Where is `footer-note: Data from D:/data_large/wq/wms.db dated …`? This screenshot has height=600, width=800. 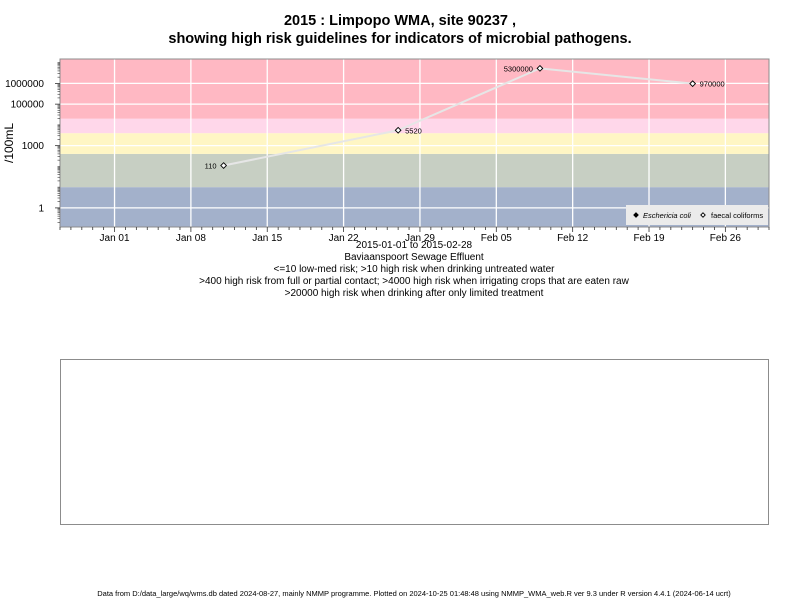 footer-note: Data from D:/data_large/wq/wms.db dated … is located at coordinates (414, 593).